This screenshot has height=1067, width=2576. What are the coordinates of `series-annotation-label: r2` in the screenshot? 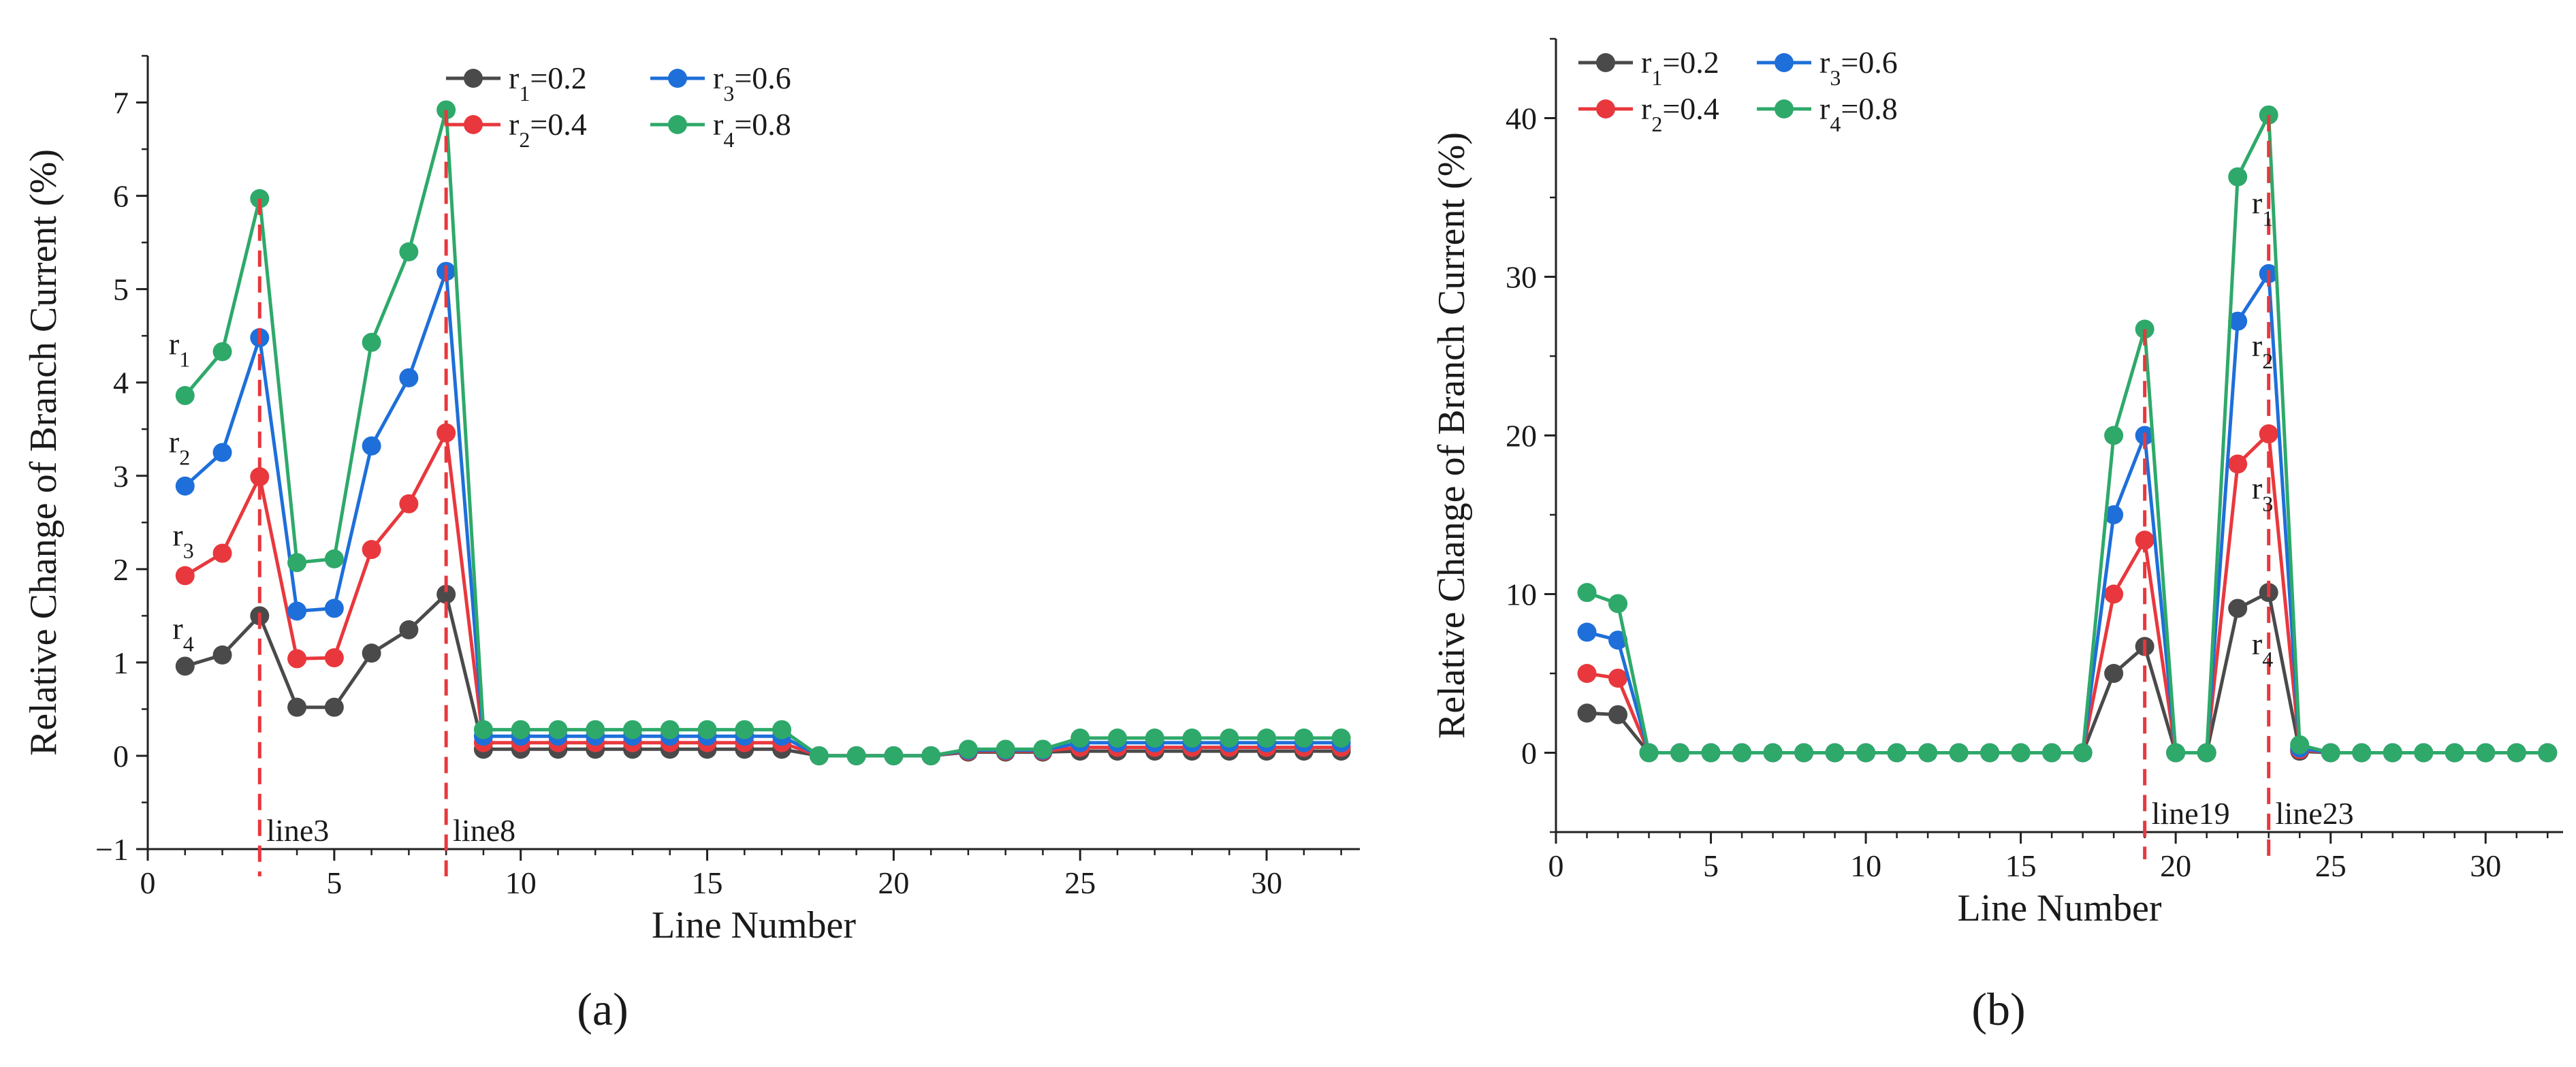 It's located at (179, 447).